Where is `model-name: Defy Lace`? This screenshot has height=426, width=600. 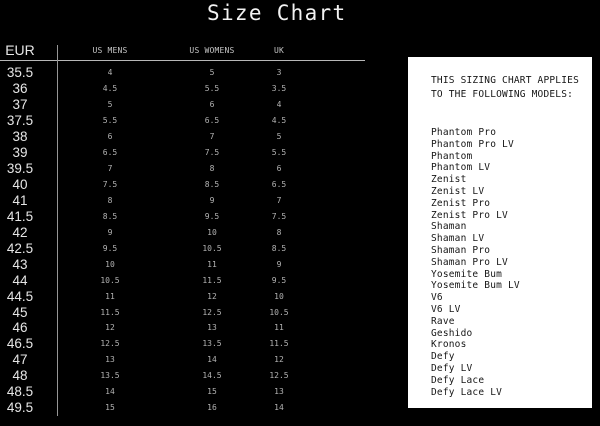
model-name: Defy Lace is located at coordinates (458, 380).